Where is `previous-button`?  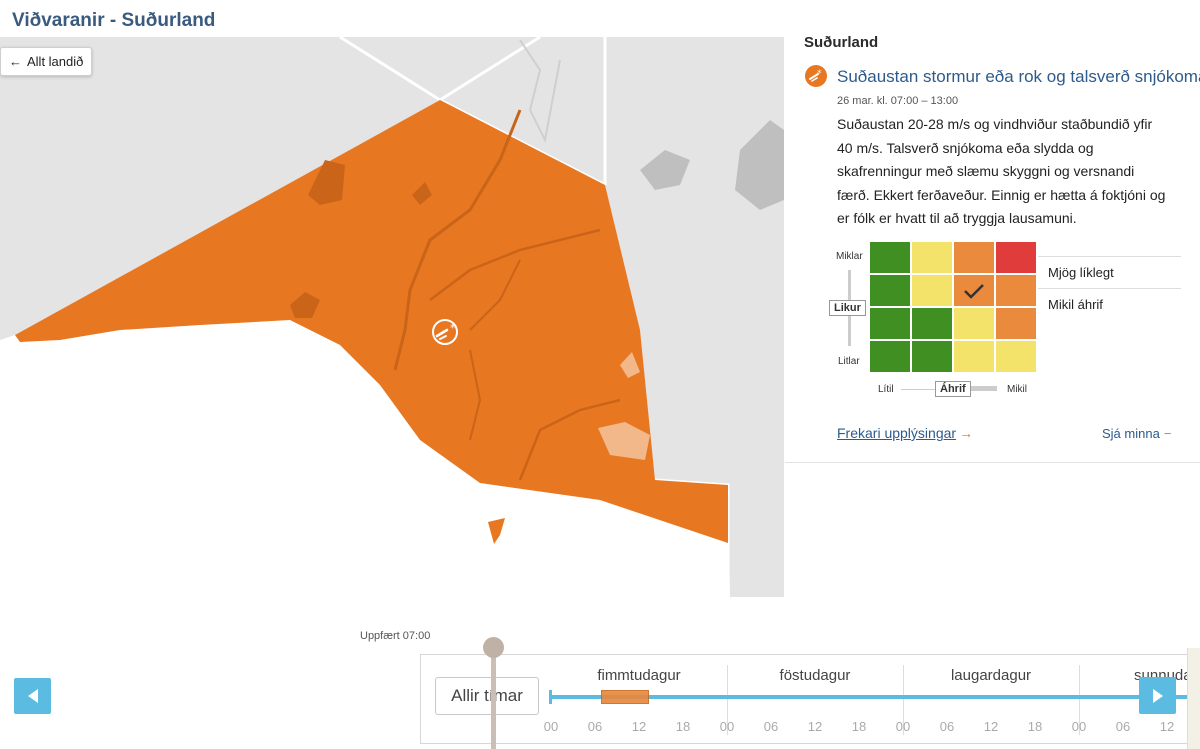
previous-button is located at coordinates (32, 696).